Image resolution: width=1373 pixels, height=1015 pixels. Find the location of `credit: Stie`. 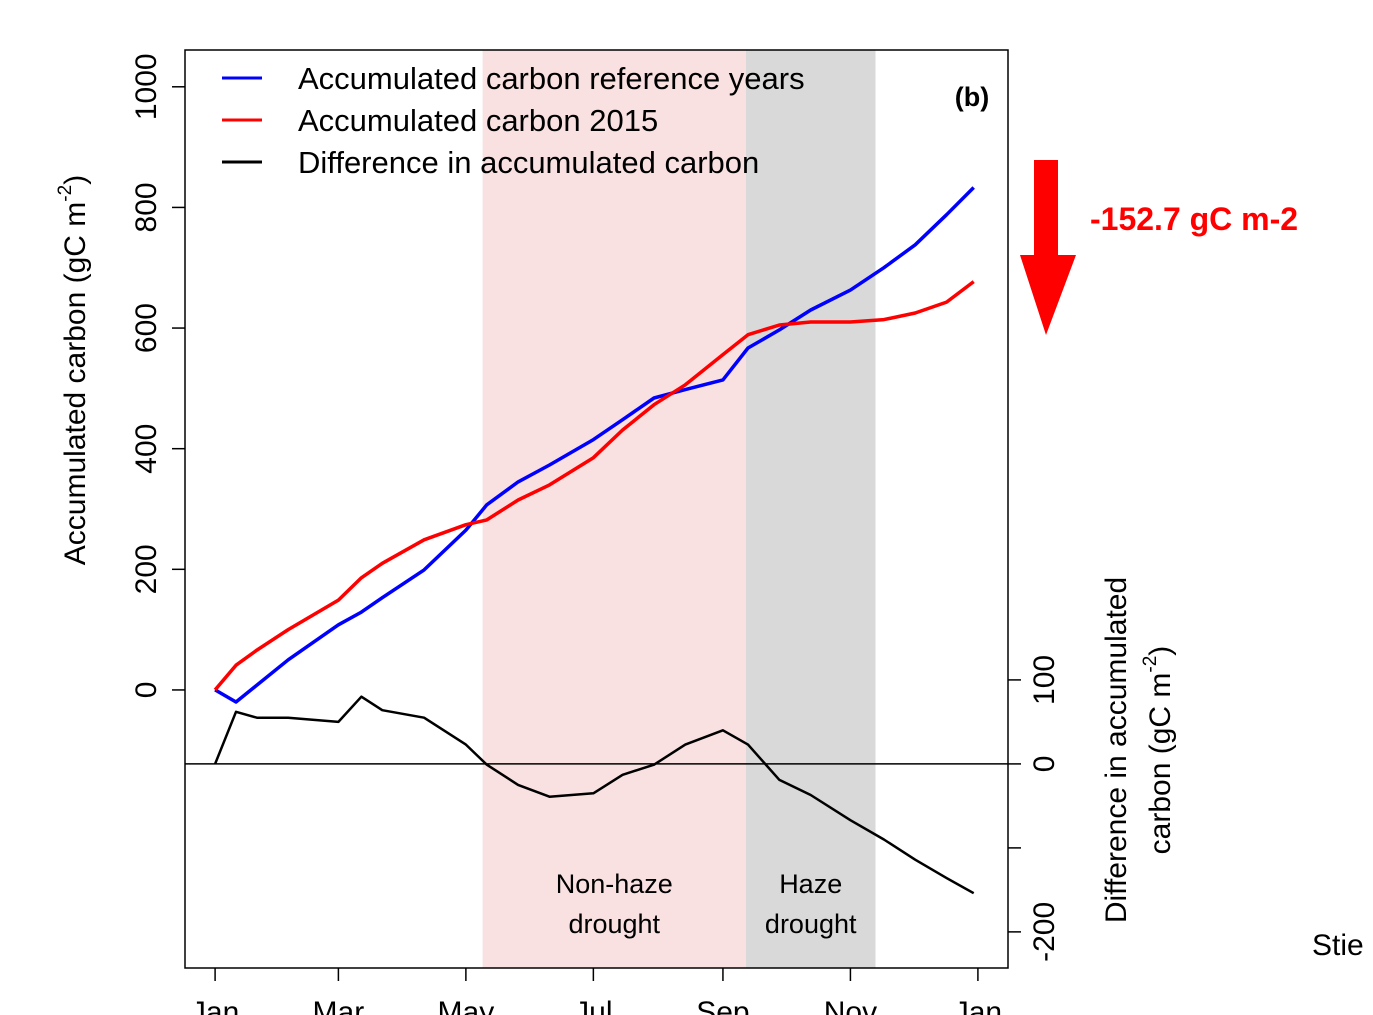

credit: Stie is located at coordinates (1338, 945).